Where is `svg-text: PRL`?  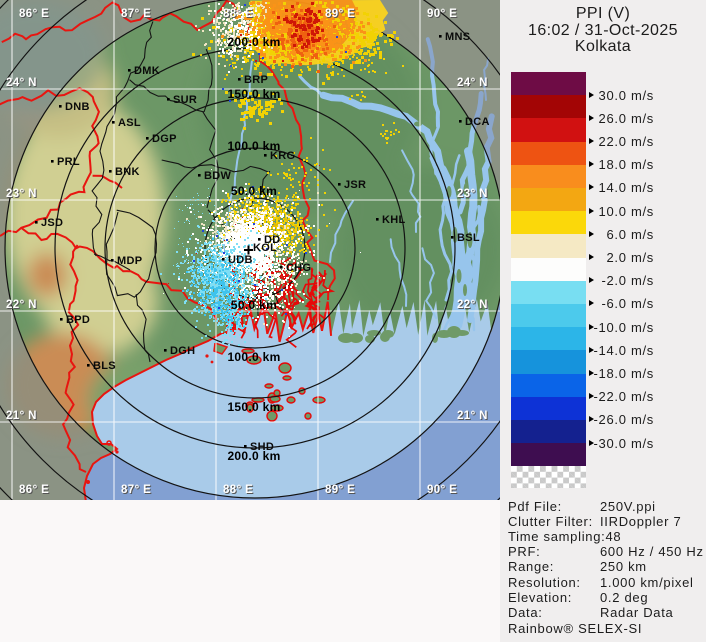 svg-text: PRL is located at coordinates (68, 162).